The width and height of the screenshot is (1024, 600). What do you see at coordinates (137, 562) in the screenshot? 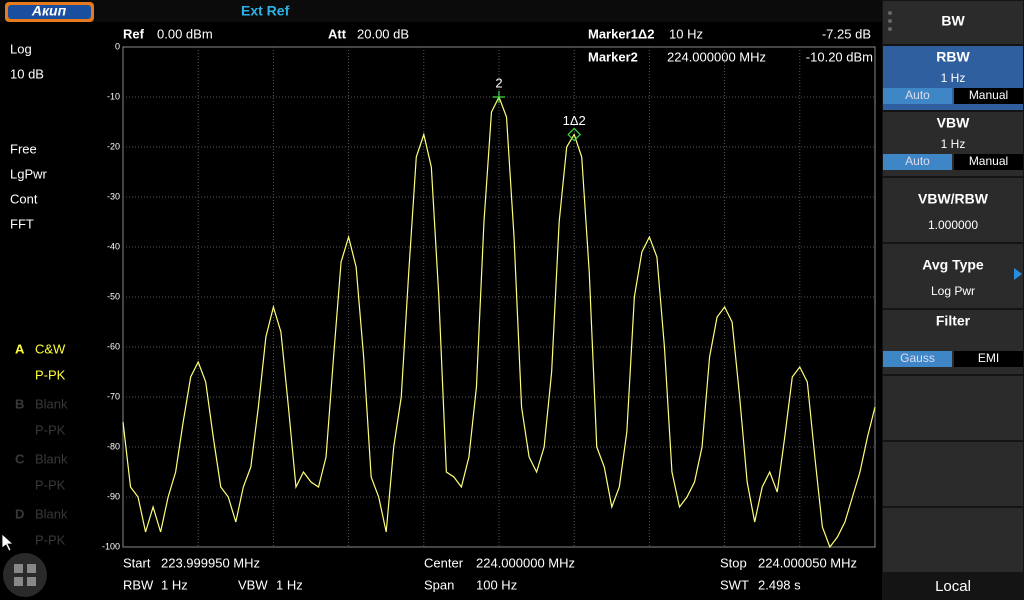
I see `info-label: Start` at bounding box center [137, 562].